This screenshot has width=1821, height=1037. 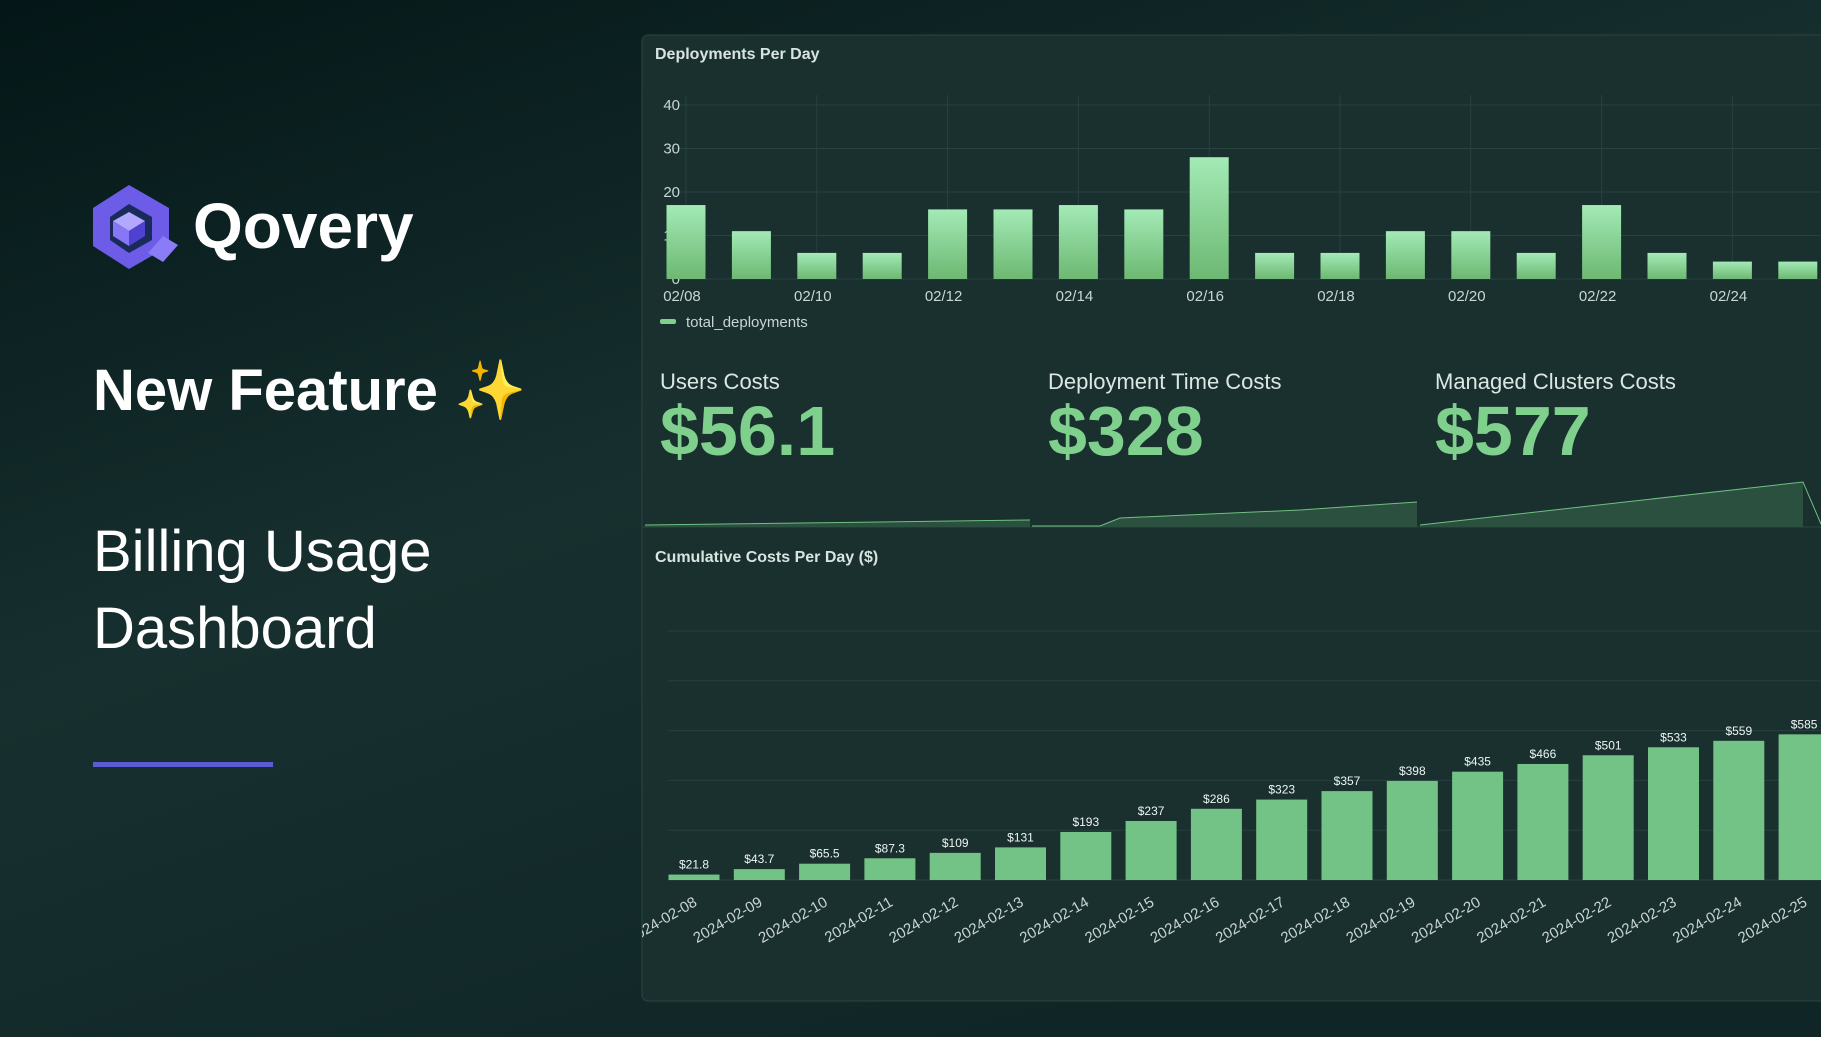 What do you see at coordinates (135, 227) in the screenshot?
I see `logo` at bounding box center [135, 227].